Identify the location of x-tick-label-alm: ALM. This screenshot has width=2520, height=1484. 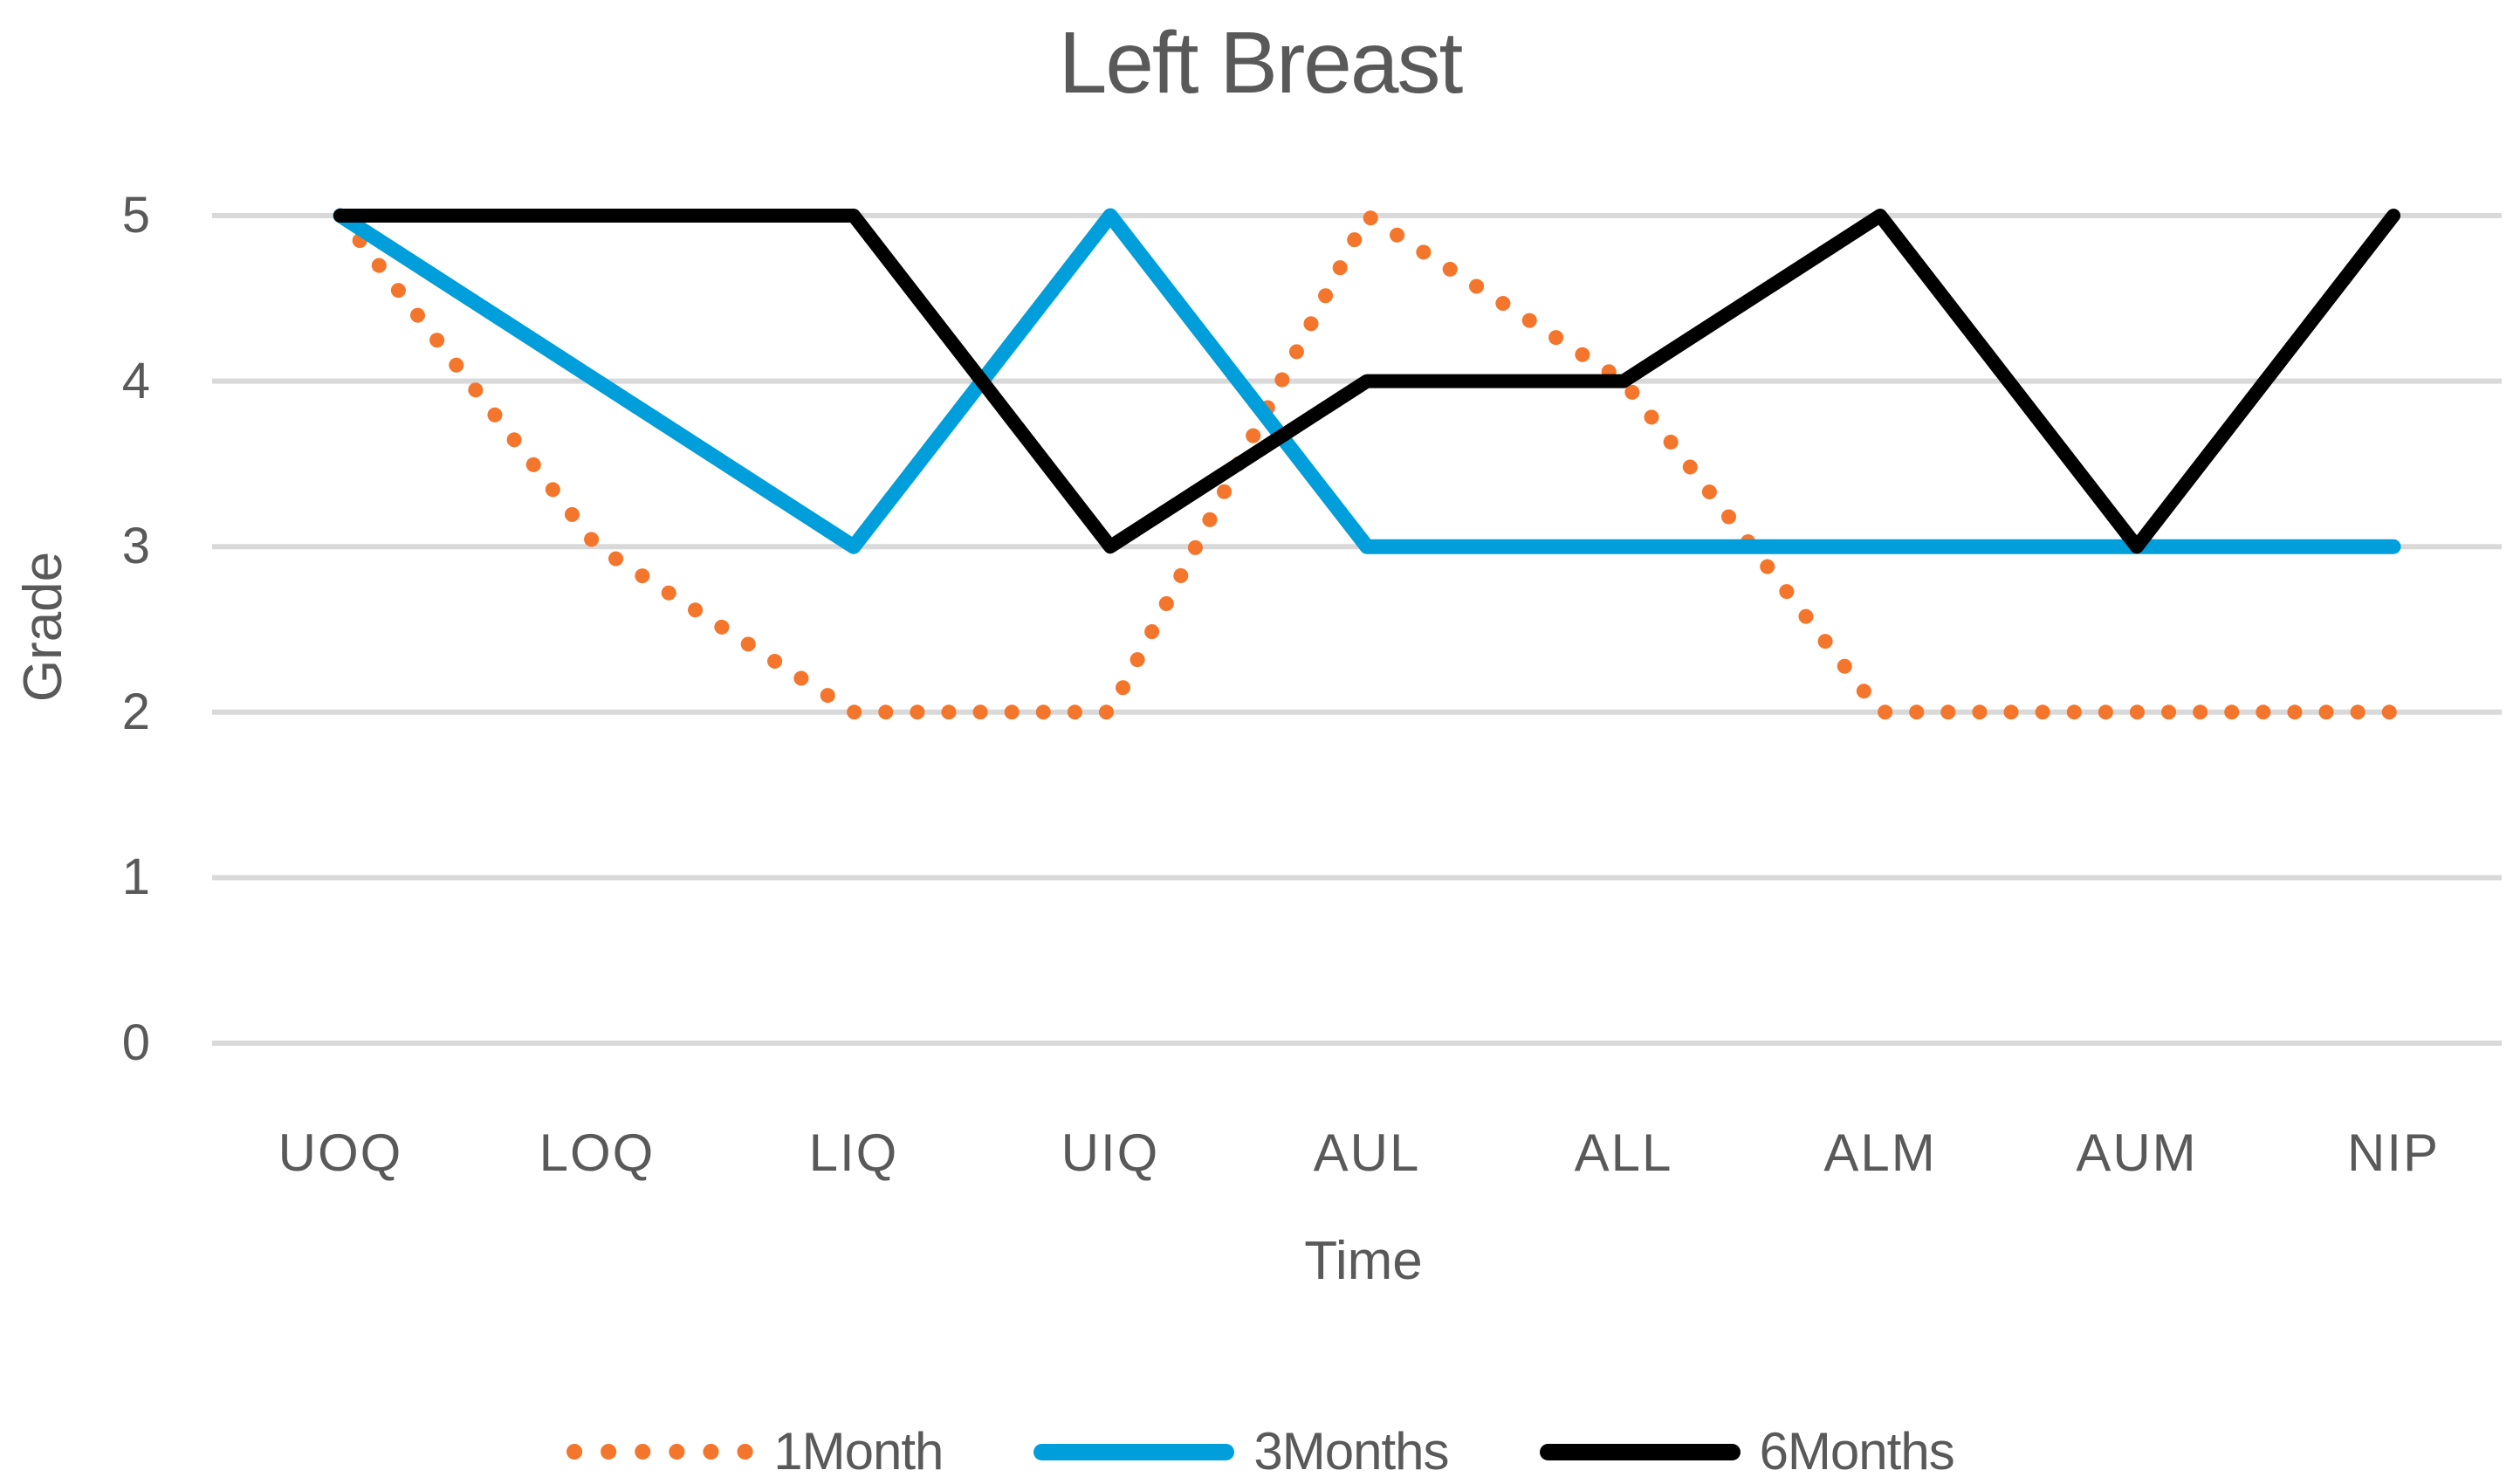
(1880, 1152).